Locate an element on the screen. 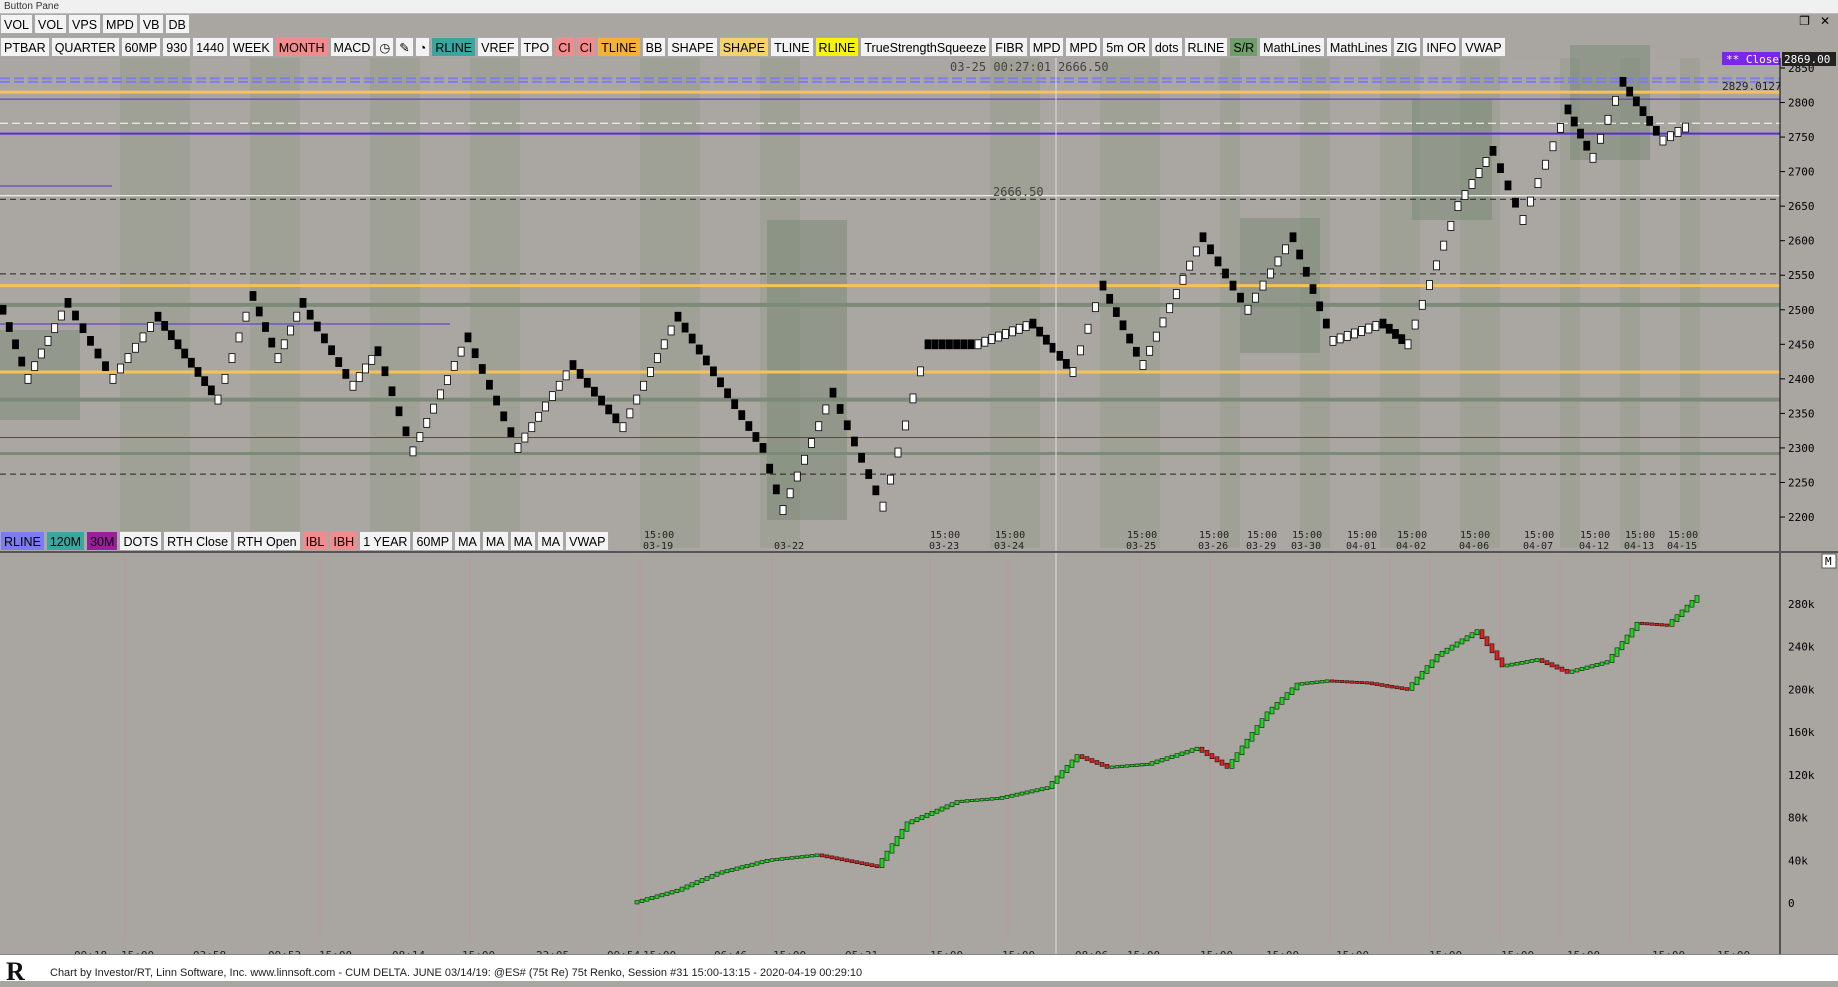 Image resolution: width=1838 pixels, height=987 pixels. study-button-5: DB is located at coordinates (177, 24).